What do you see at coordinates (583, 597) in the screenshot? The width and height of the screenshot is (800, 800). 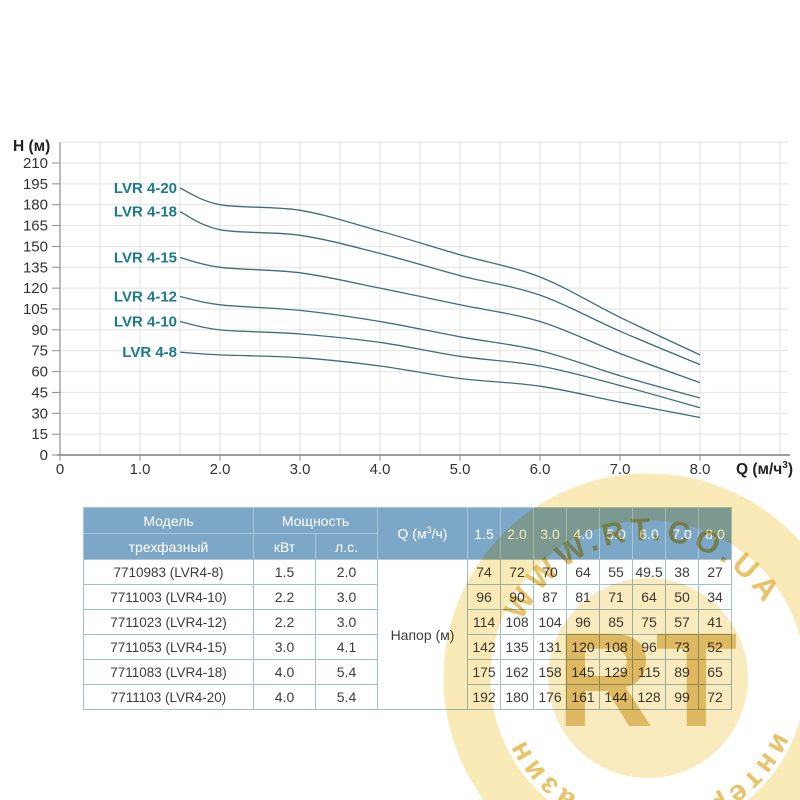 I see `head-value-cell: 81` at bounding box center [583, 597].